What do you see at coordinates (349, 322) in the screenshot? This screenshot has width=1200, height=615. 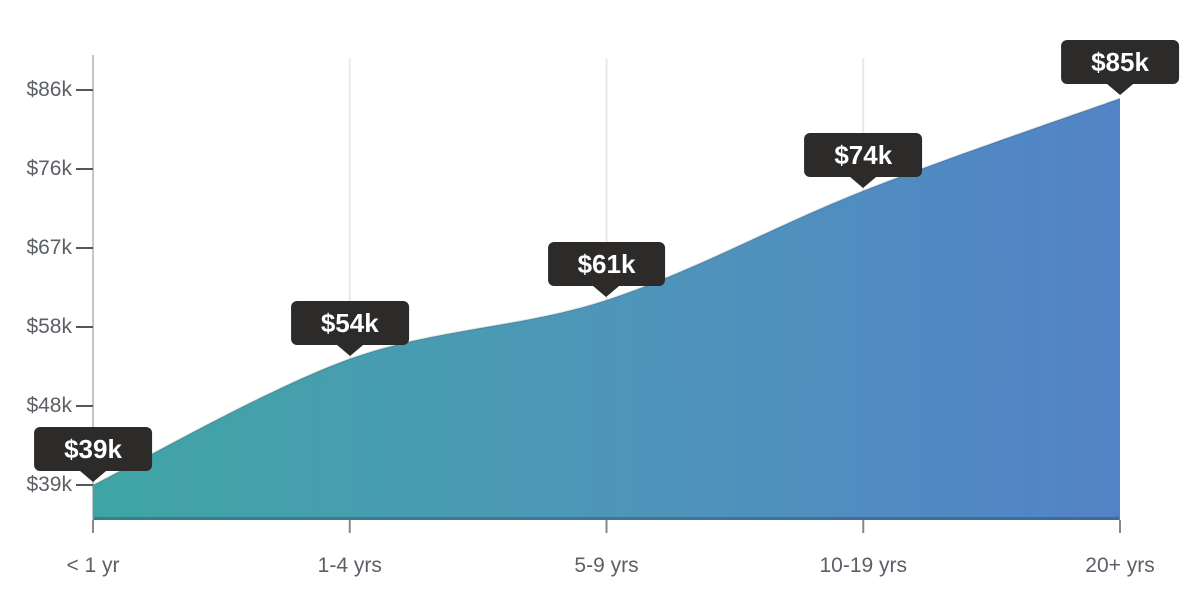 I see `data-point-tooltip: $54k` at bounding box center [349, 322].